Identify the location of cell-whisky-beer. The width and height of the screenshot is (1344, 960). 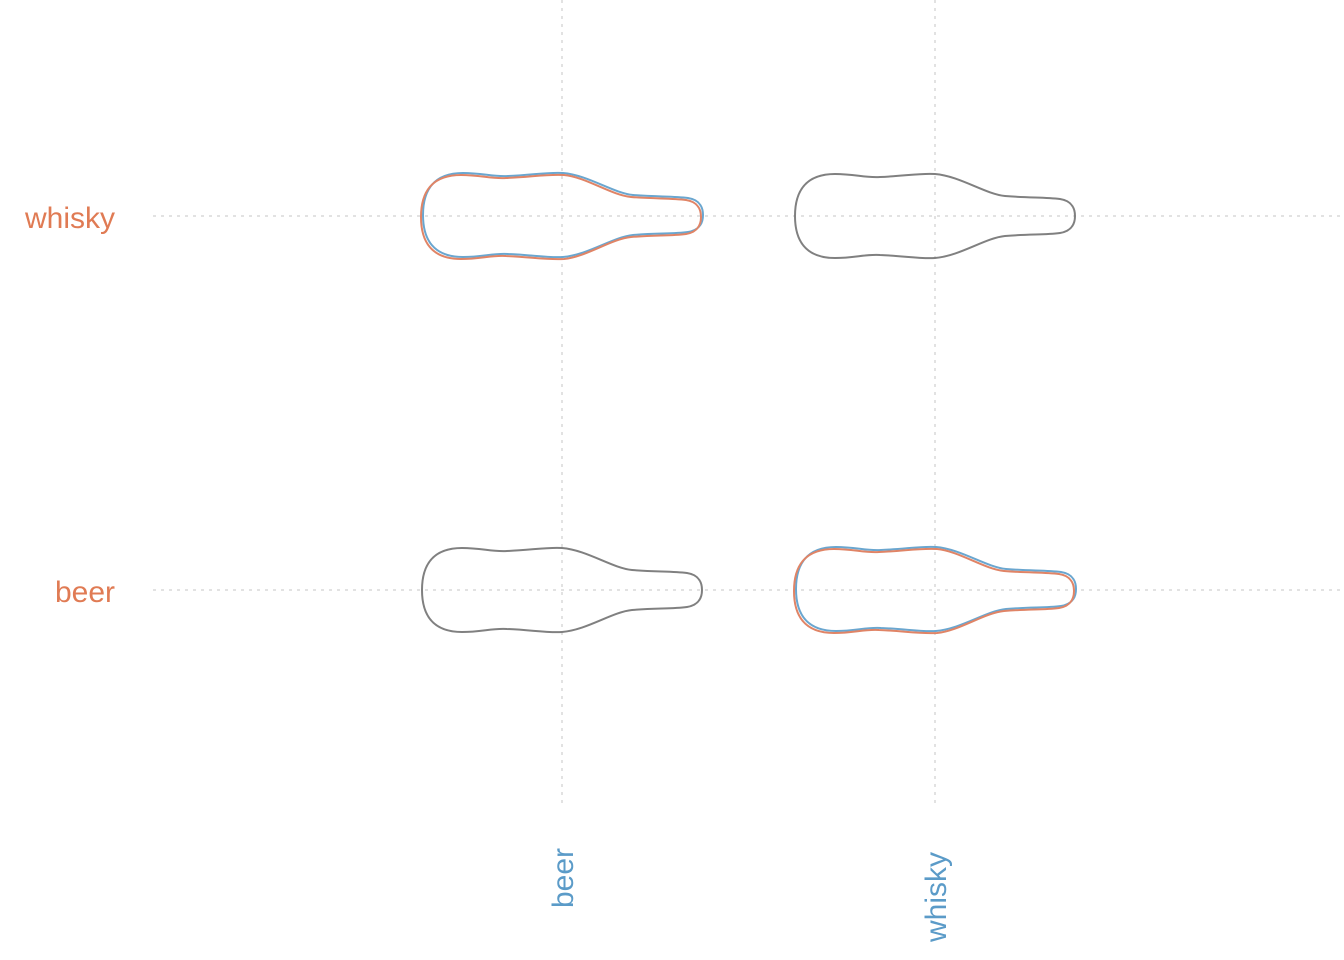
(935, 590).